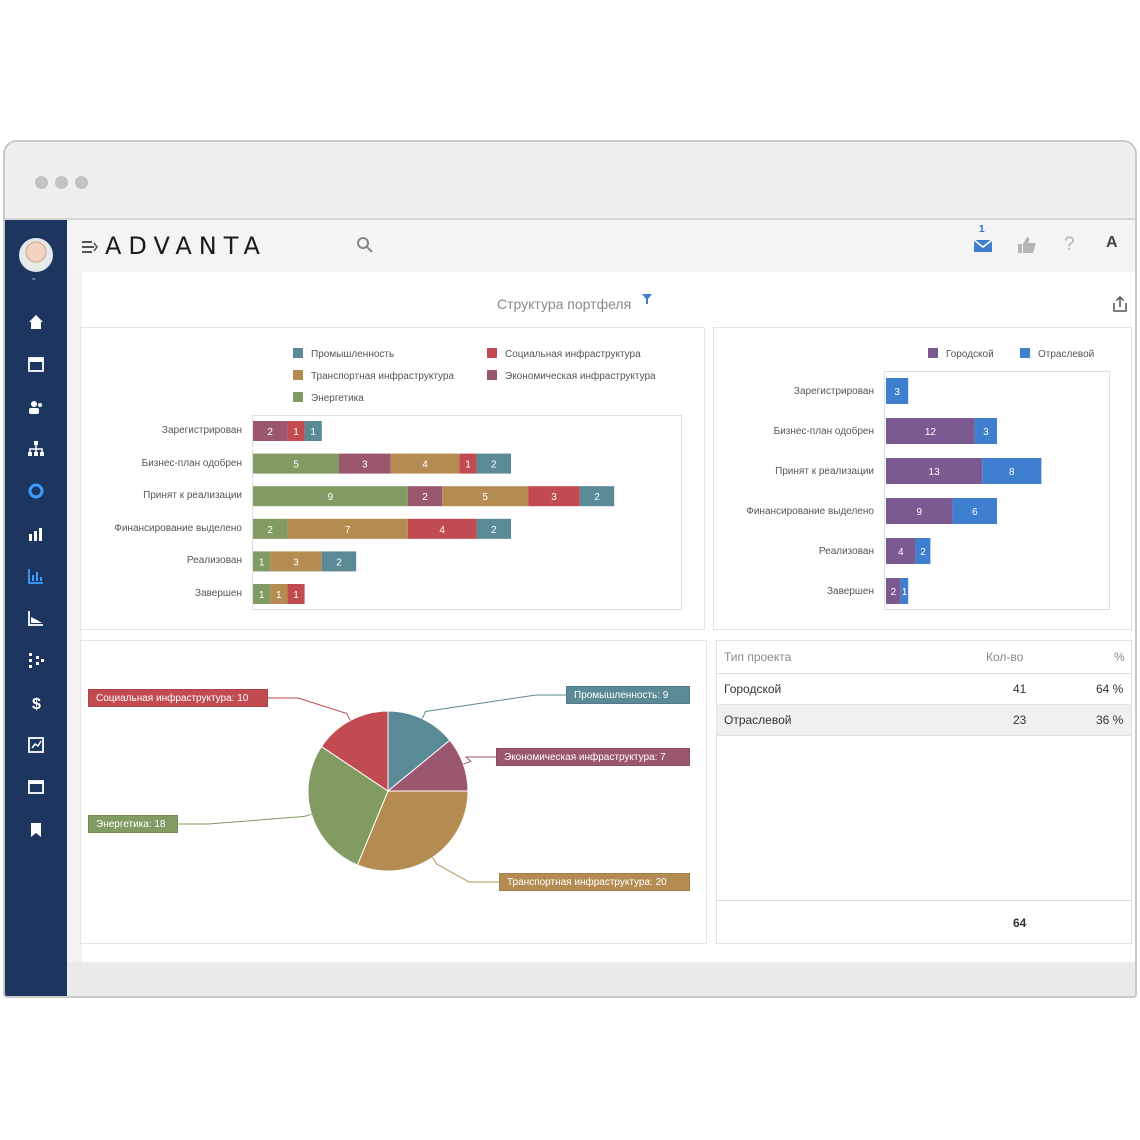 Image resolution: width=1140 pixels, height=1140 pixels. I want to click on share-icon, so click(1120, 304).